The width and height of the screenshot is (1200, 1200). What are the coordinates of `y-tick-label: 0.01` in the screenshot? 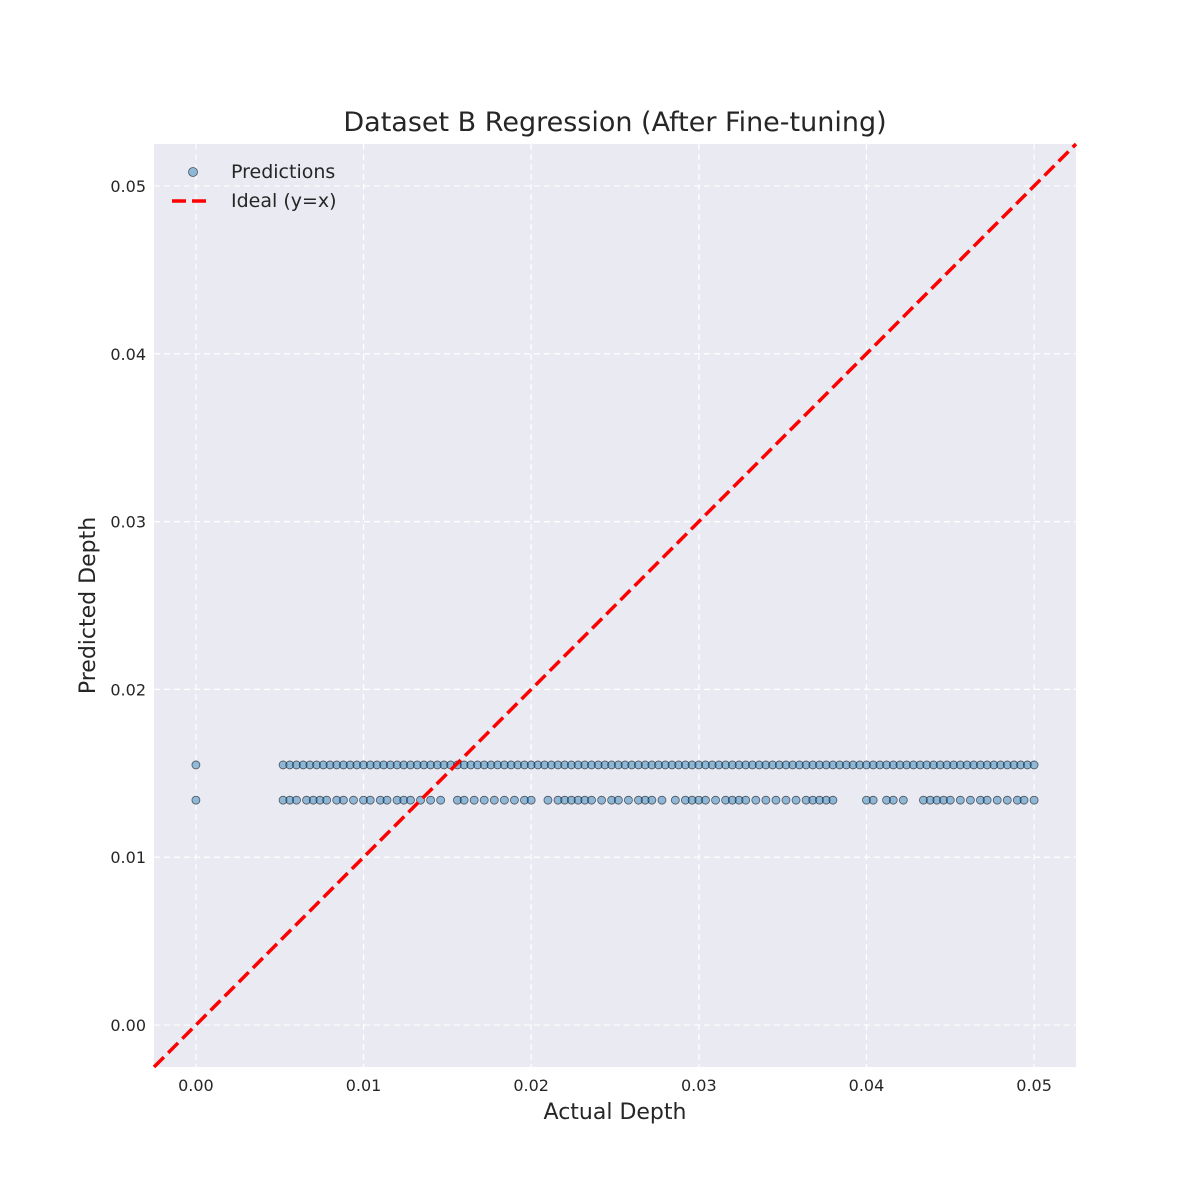 It's located at (128, 857).